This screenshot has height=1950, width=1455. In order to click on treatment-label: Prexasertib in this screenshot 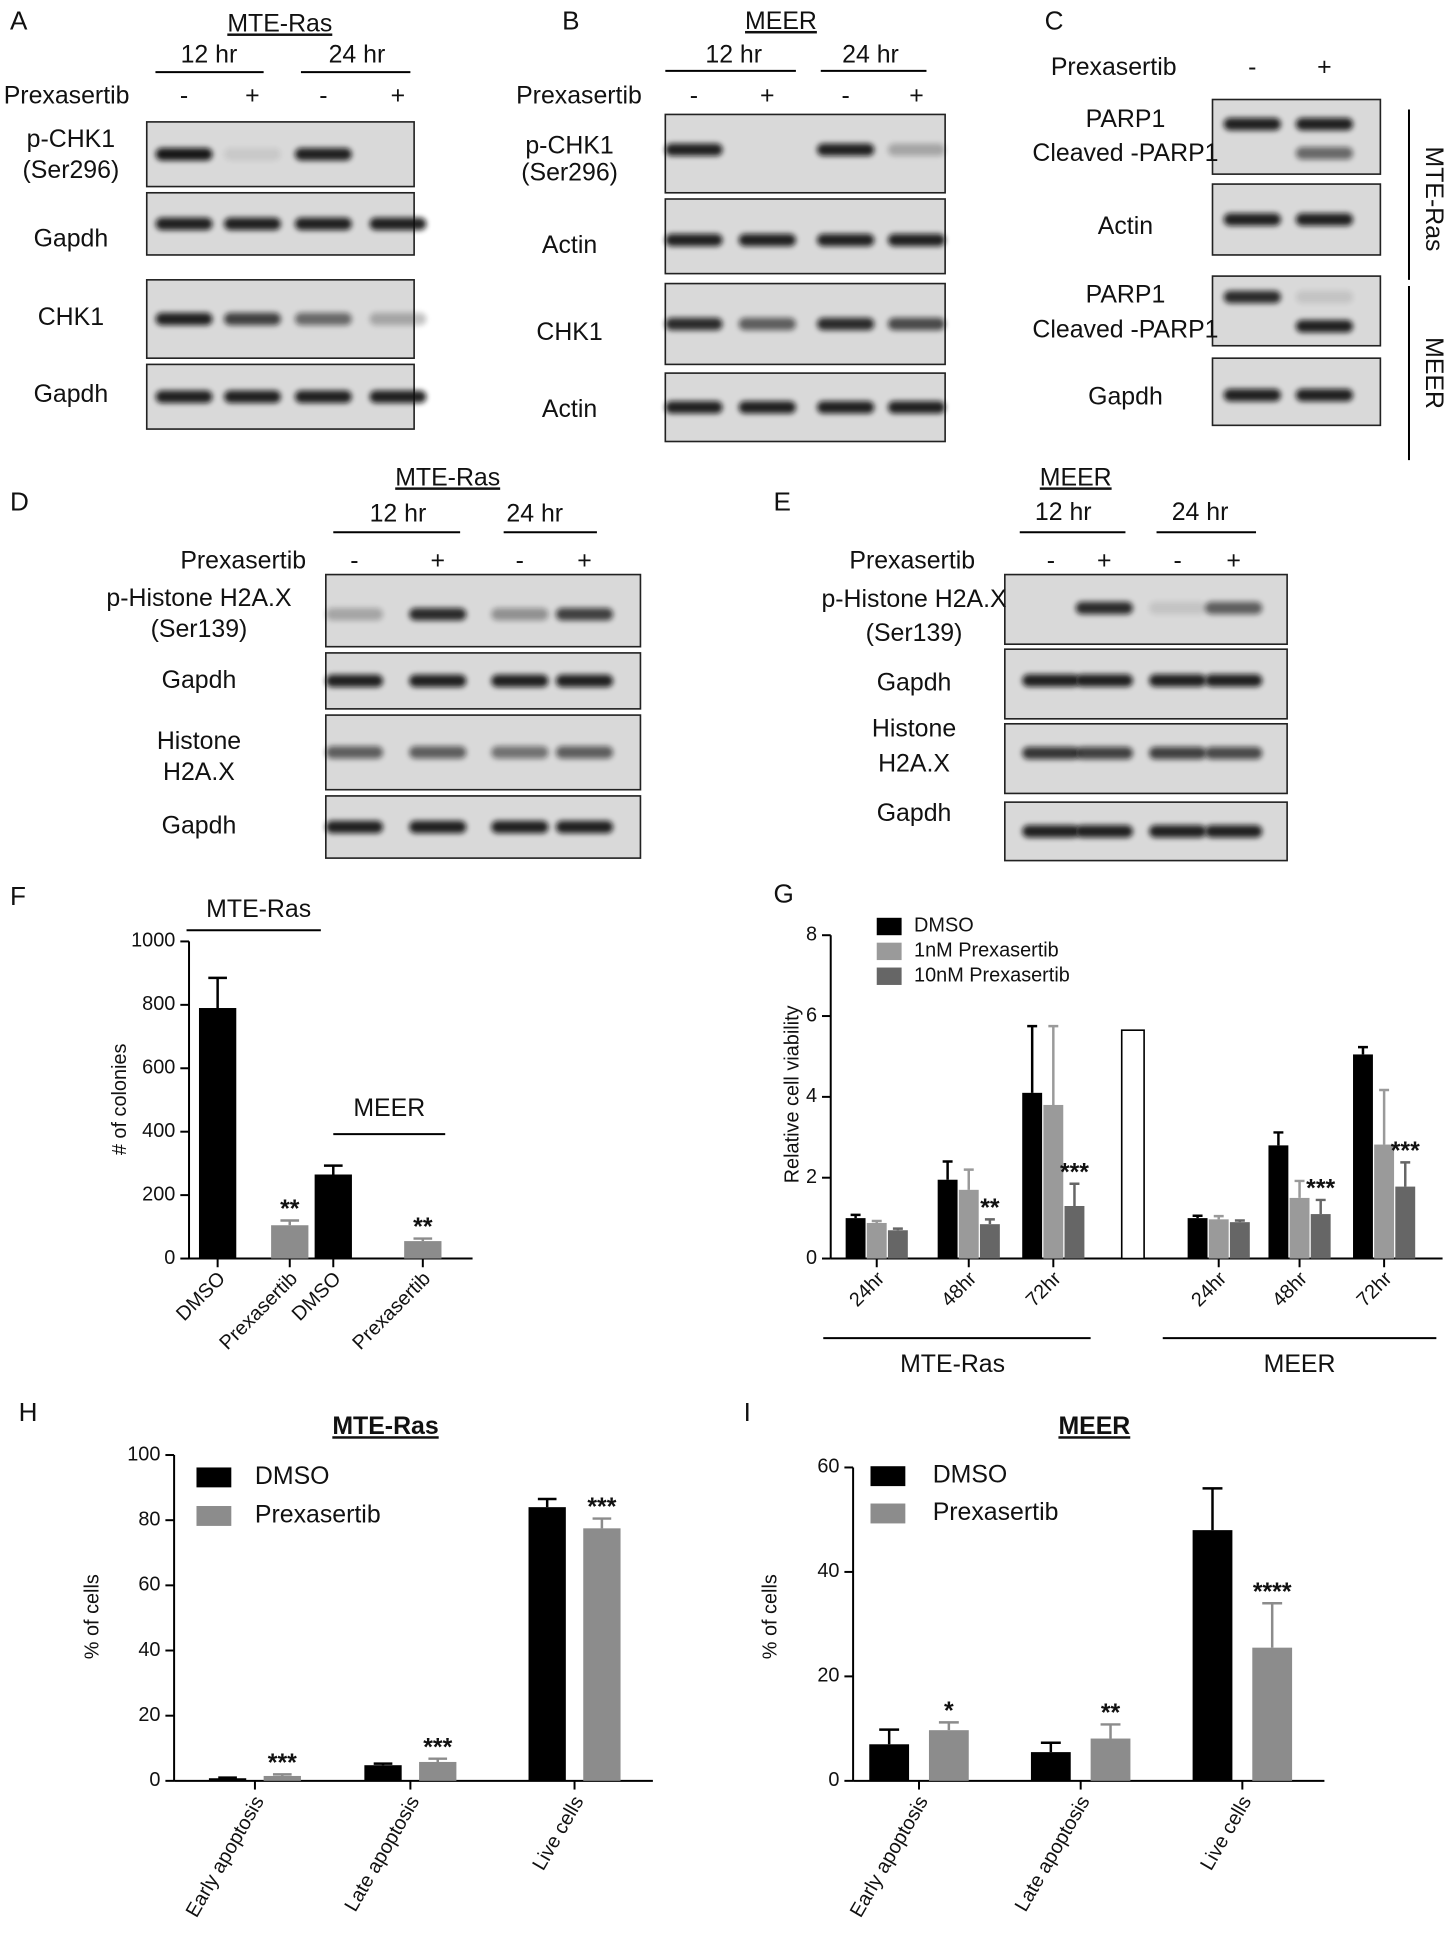, I will do `click(243, 561)`.